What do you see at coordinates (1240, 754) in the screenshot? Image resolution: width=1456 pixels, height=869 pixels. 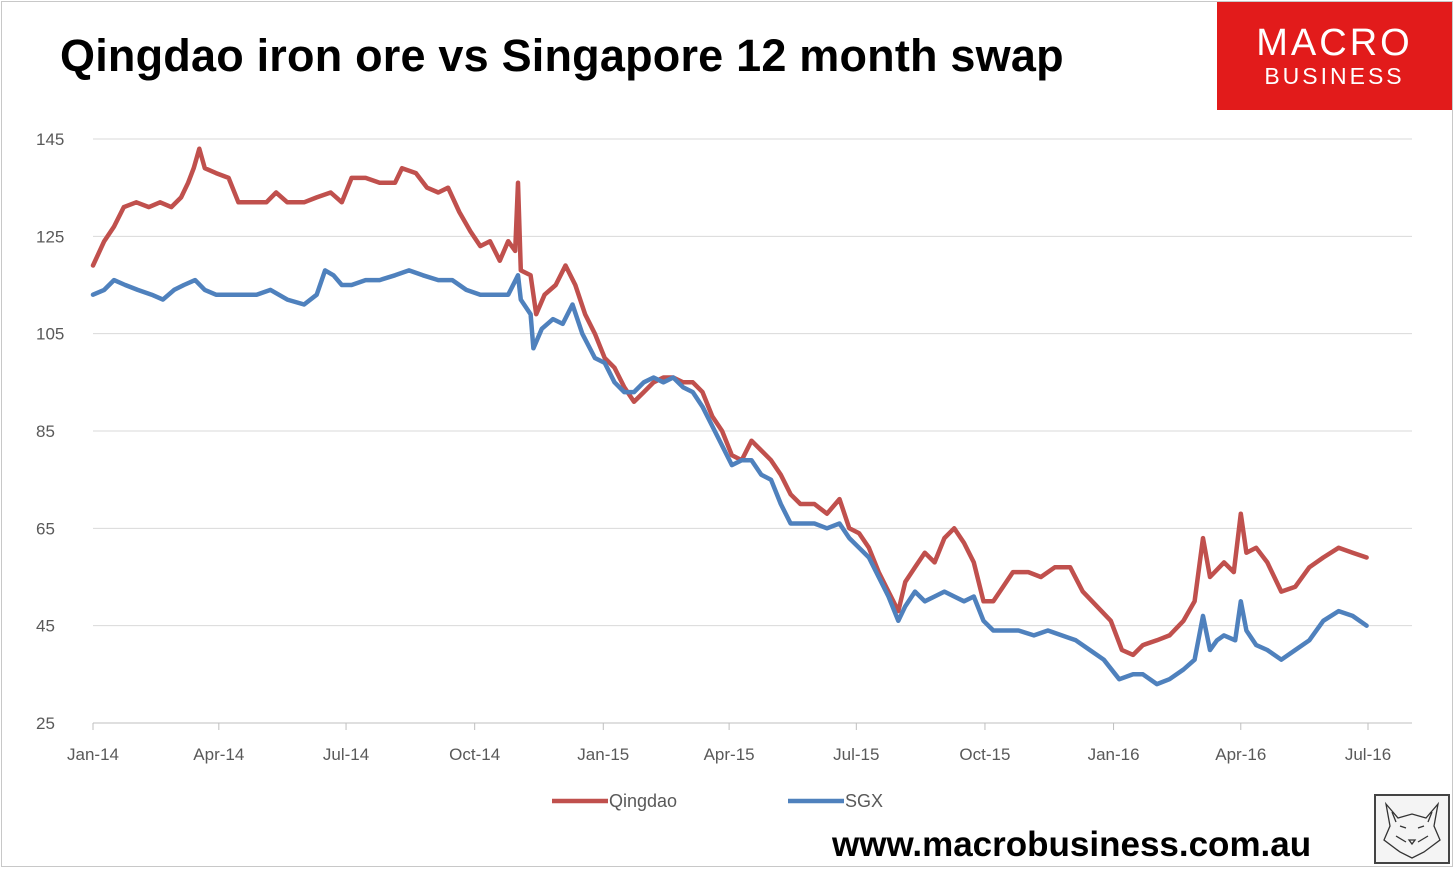 I see `x-tick-label: Apr-16` at bounding box center [1240, 754].